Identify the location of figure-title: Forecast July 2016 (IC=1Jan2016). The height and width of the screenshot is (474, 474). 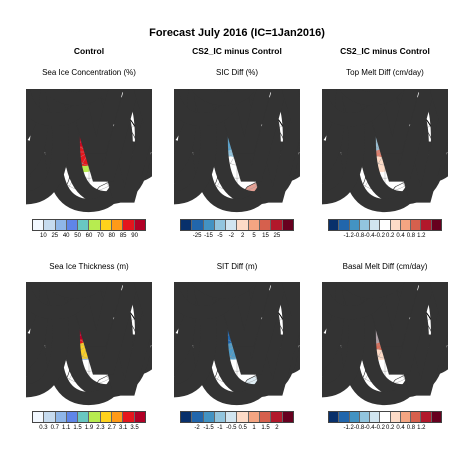
(237, 33).